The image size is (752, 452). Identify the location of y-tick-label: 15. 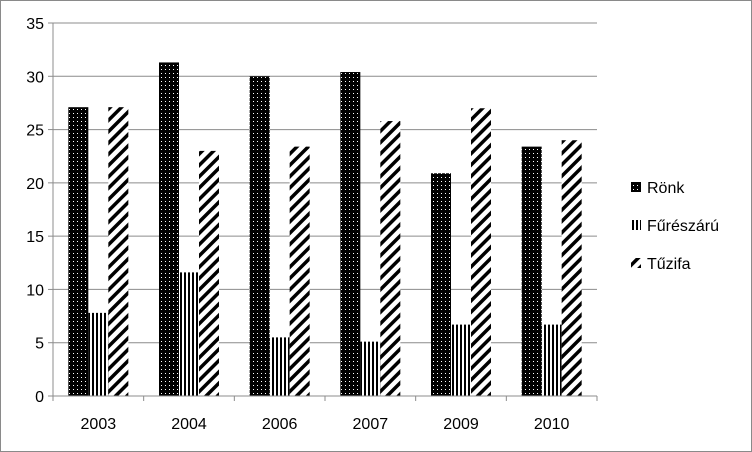
(35, 237).